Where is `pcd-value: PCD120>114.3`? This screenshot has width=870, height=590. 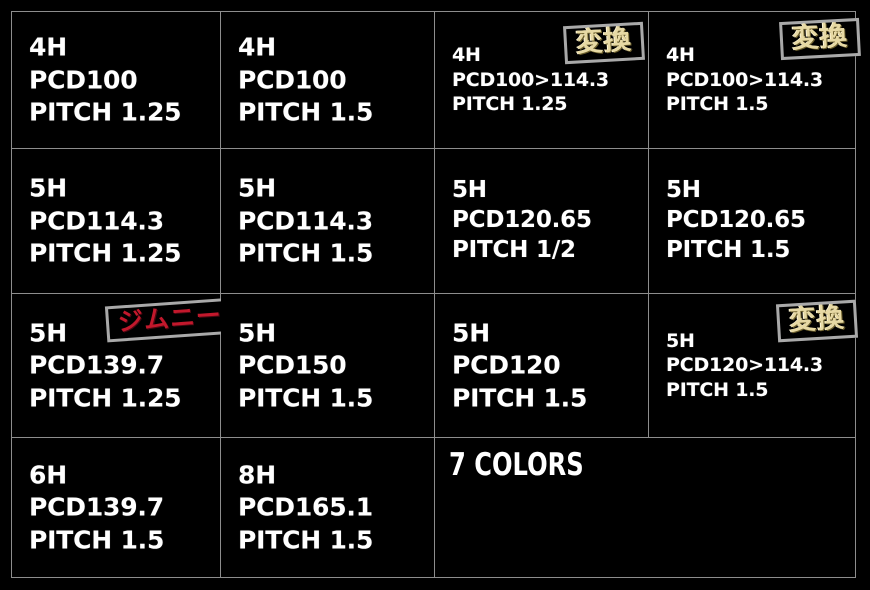
pcd-value: PCD120>114.3 is located at coordinates (744, 365).